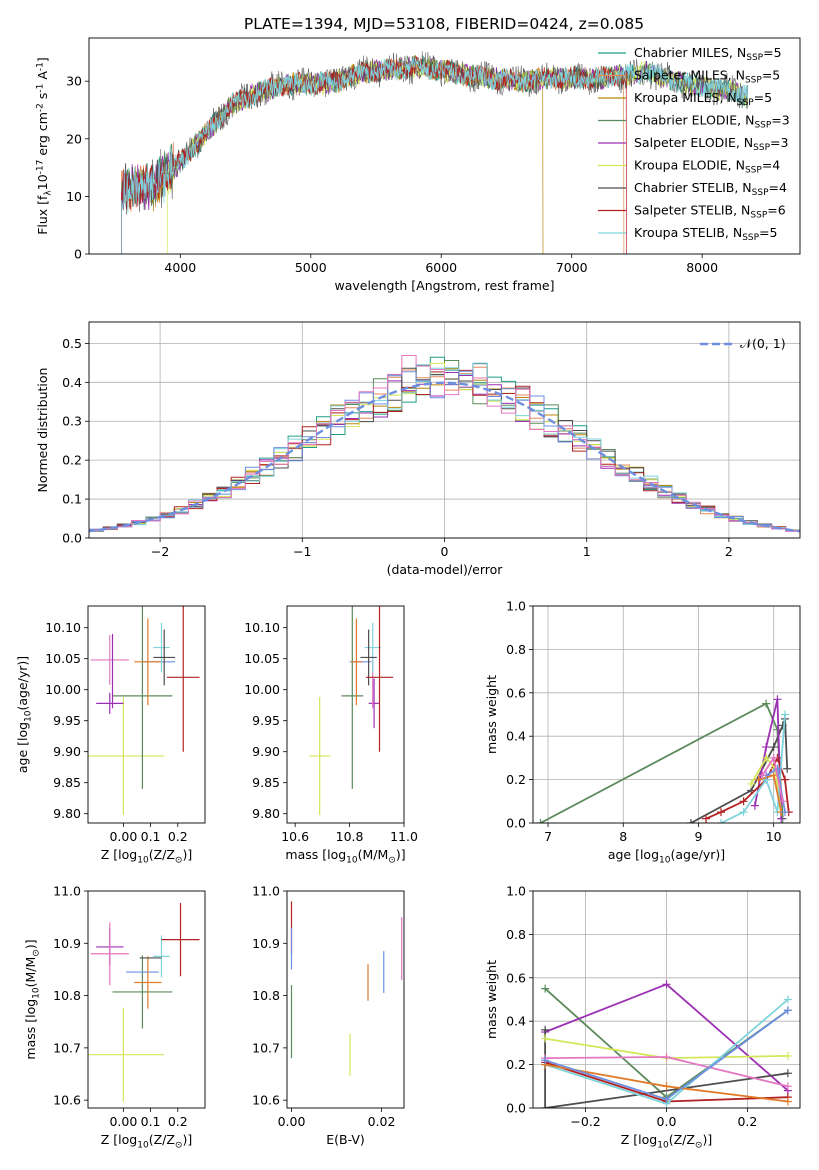 The image size is (819, 1170). Describe the element at coordinates (774, 836) in the screenshot. I see `x-tick-label: 10` at that location.